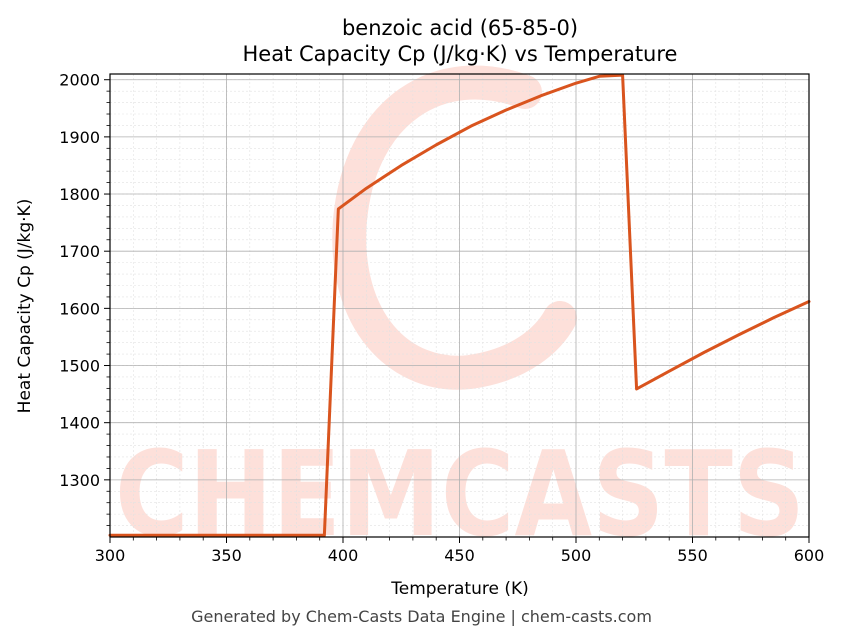 This screenshot has height=644, width=843. Describe the element at coordinates (459, 555) in the screenshot. I see `x-tick-label: 450` at that location.